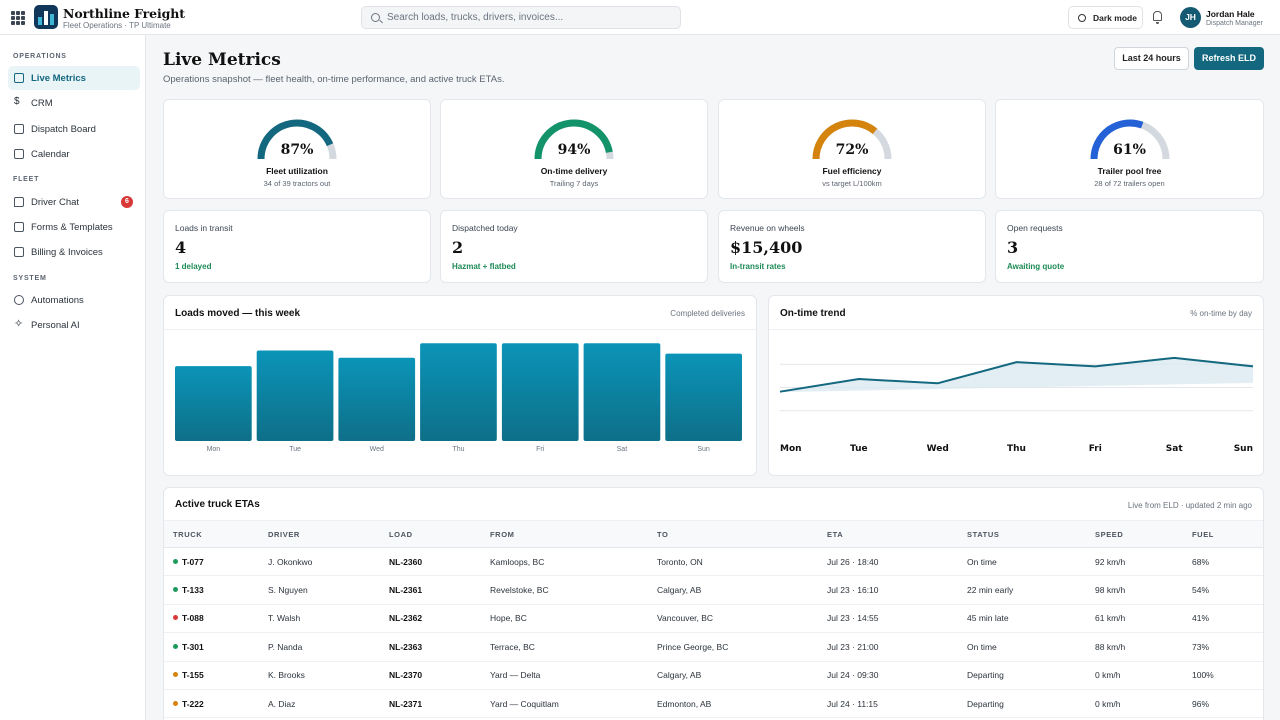 This screenshot has width=1280, height=720. What do you see at coordinates (1190, 17) in the screenshot?
I see `avatar: JH` at bounding box center [1190, 17].